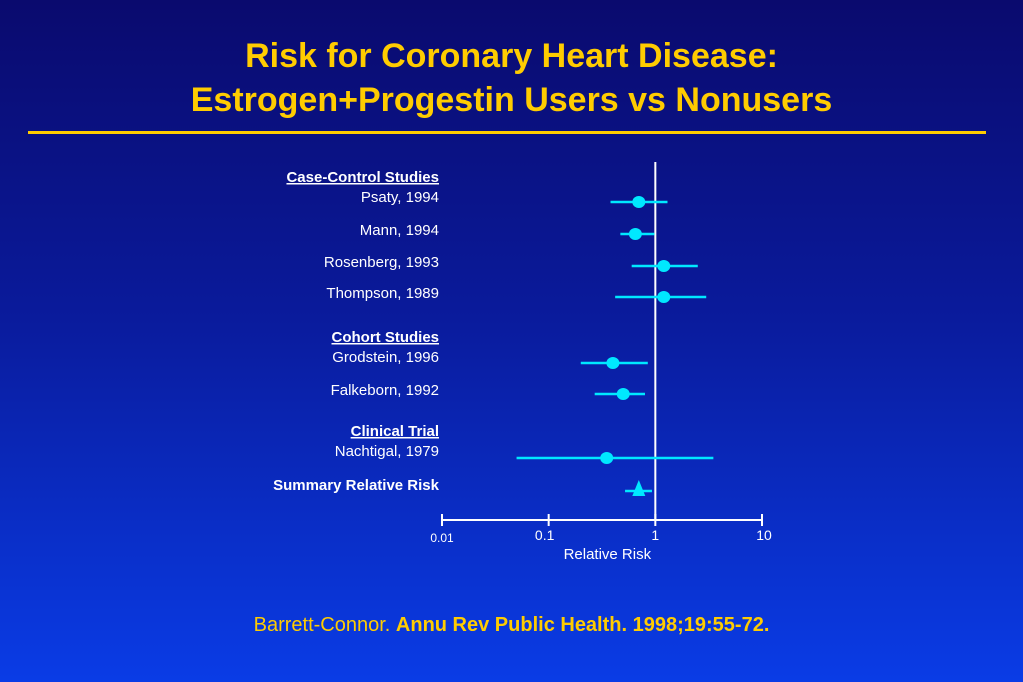 The width and height of the screenshot is (1023, 682). I want to click on group-heading: Cohort Studies, so click(386, 337).